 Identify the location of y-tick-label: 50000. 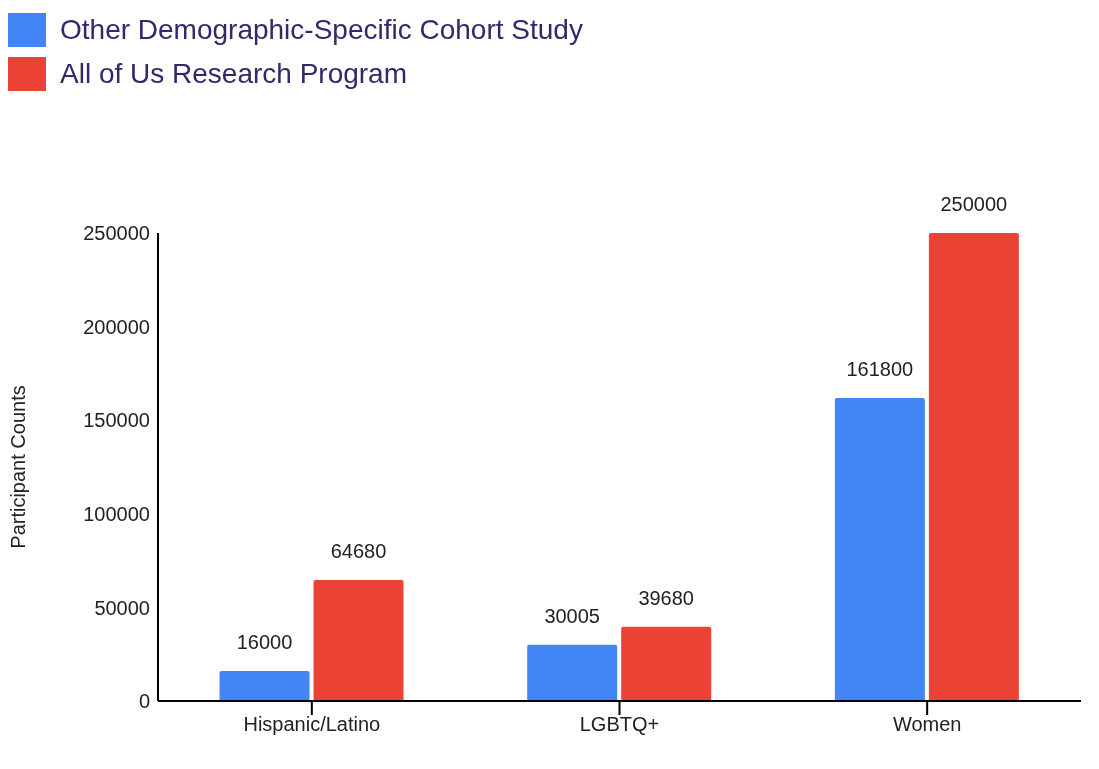
(122, 607).